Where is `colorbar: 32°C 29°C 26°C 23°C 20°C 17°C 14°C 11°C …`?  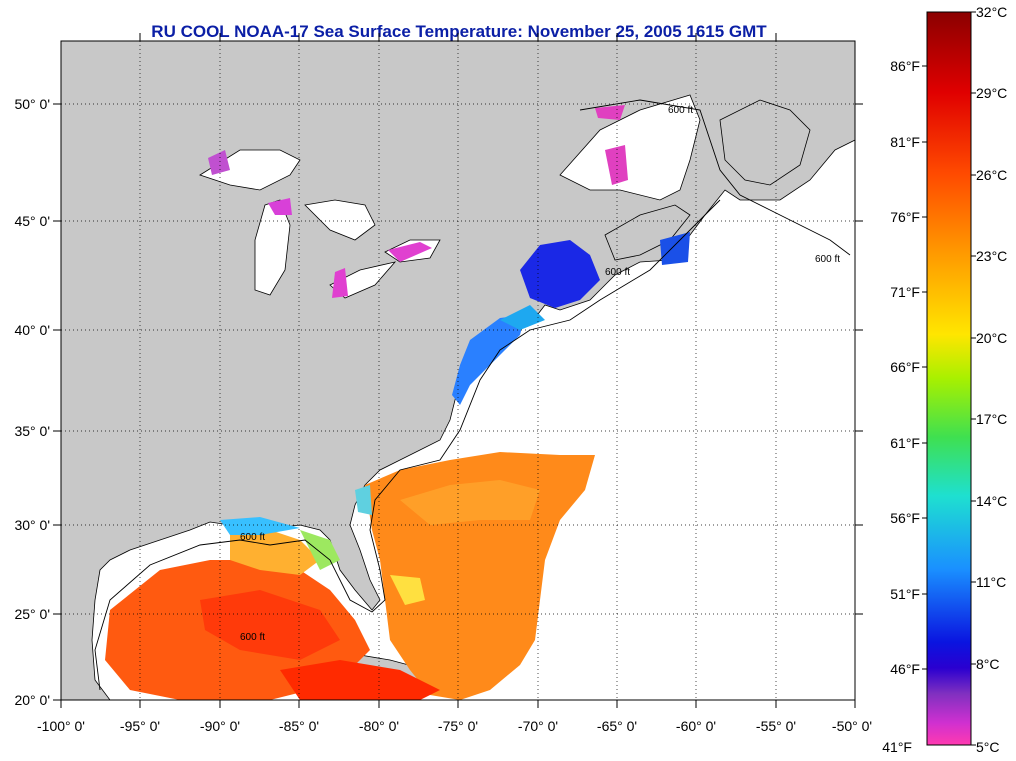 colorbar: 32°C 29°C 26°C 23°C 20°C 17°C 14°C 11°C … is located at coordinates (944, 379).